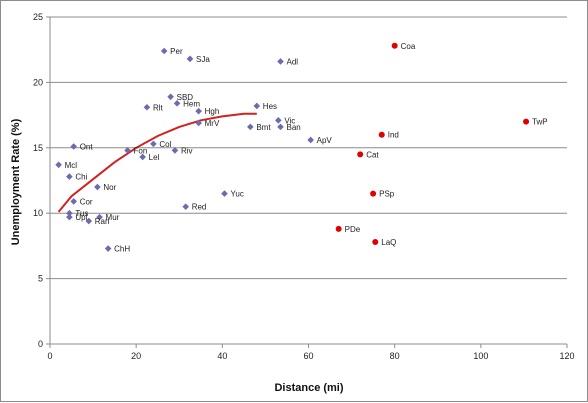 The height and width of the screenshot is (403, 588). Describe the element at coordinates (185, 97) in the screenshot. I see `data-label-SBD: SBD` at that location.